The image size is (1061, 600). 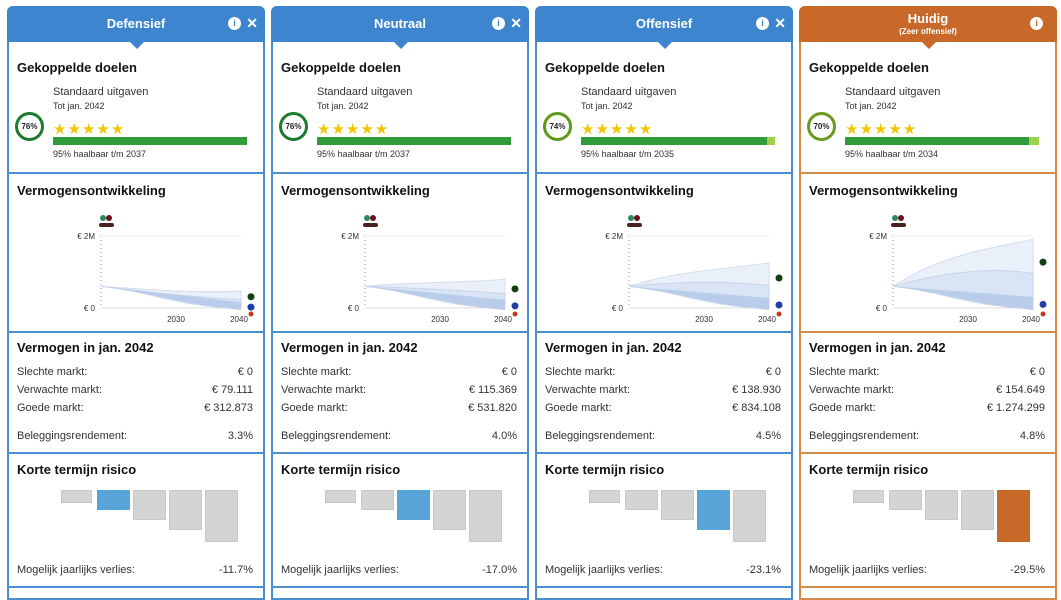 I want to click on expected-market-value: € 138.930, so click(x=756, y=390).